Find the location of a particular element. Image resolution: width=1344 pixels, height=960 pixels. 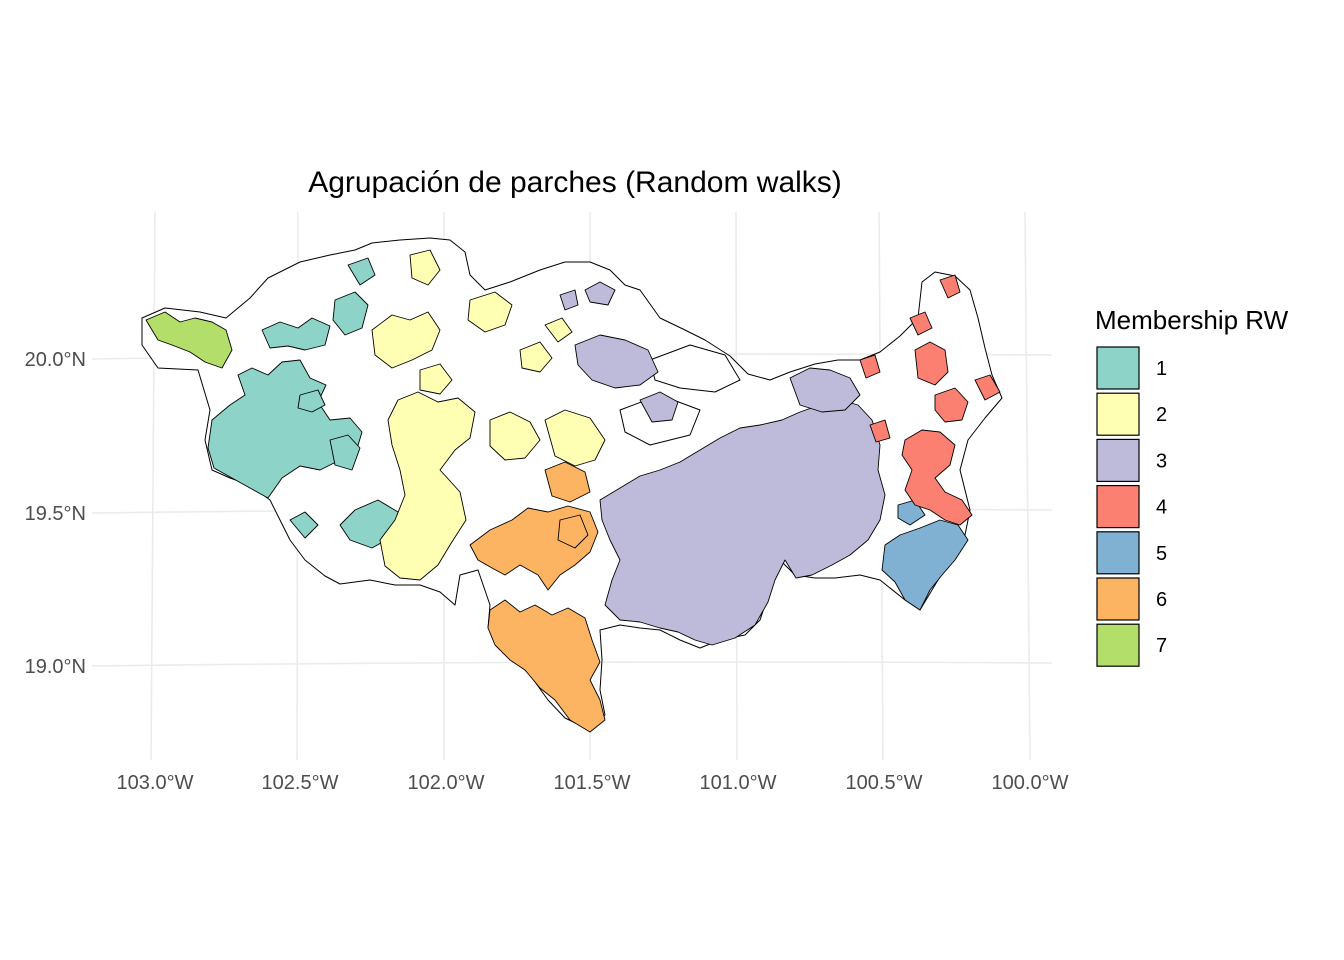

legend-label-5: 5 is located at coordinates (1161, 554).